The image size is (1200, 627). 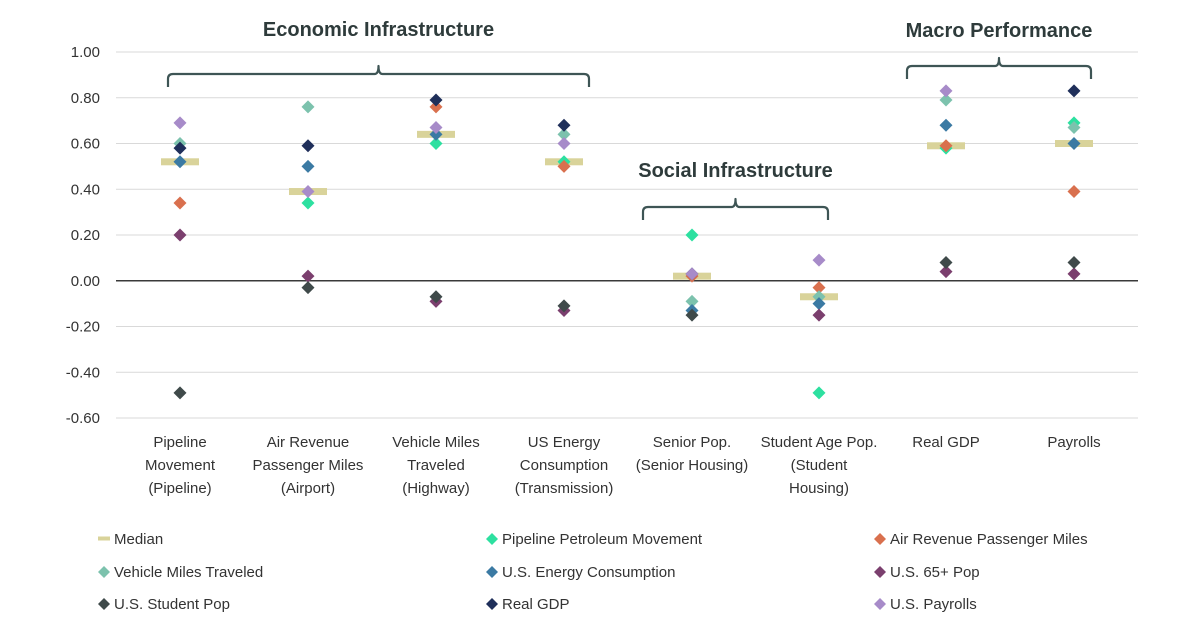 I want to click on x-tick-label: Vehicle Miles, so click(x=436, y=442).